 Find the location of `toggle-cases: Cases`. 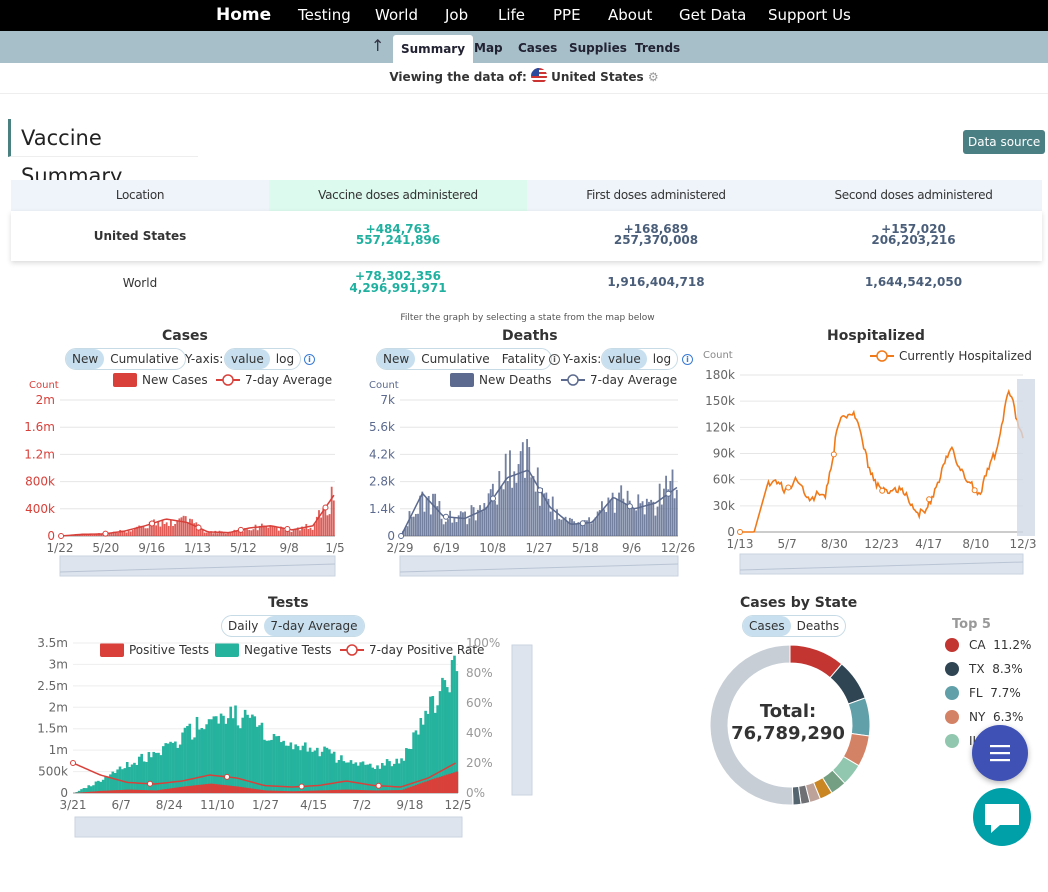

toggle-cases: Cases is located at coordinates (767, 626).